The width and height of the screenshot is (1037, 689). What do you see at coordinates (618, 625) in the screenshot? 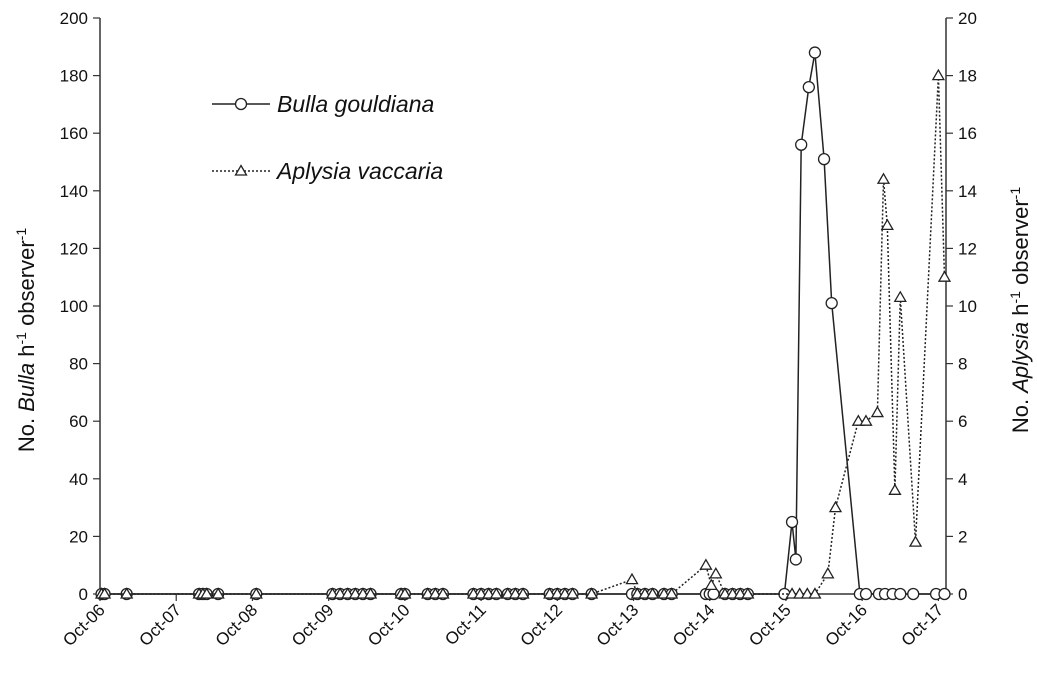
I see `x-tick-label: Oct-13` at bounding box center [618, 625].